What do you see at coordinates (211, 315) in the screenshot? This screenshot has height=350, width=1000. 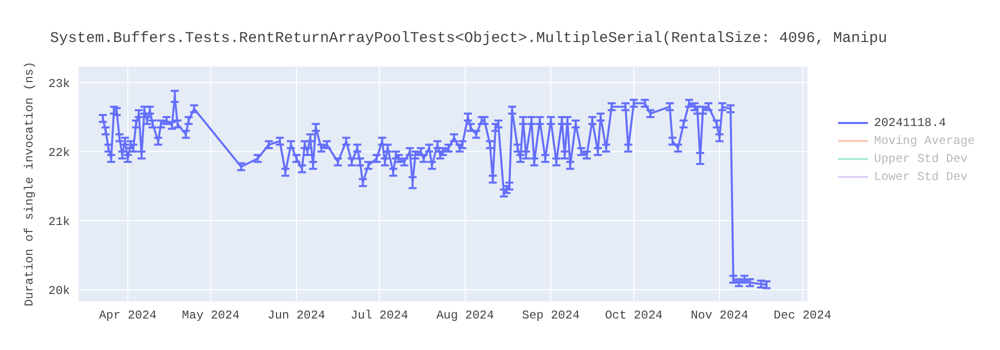 I see `x-tick-label: May 2024` at bounding box center [211, 315].